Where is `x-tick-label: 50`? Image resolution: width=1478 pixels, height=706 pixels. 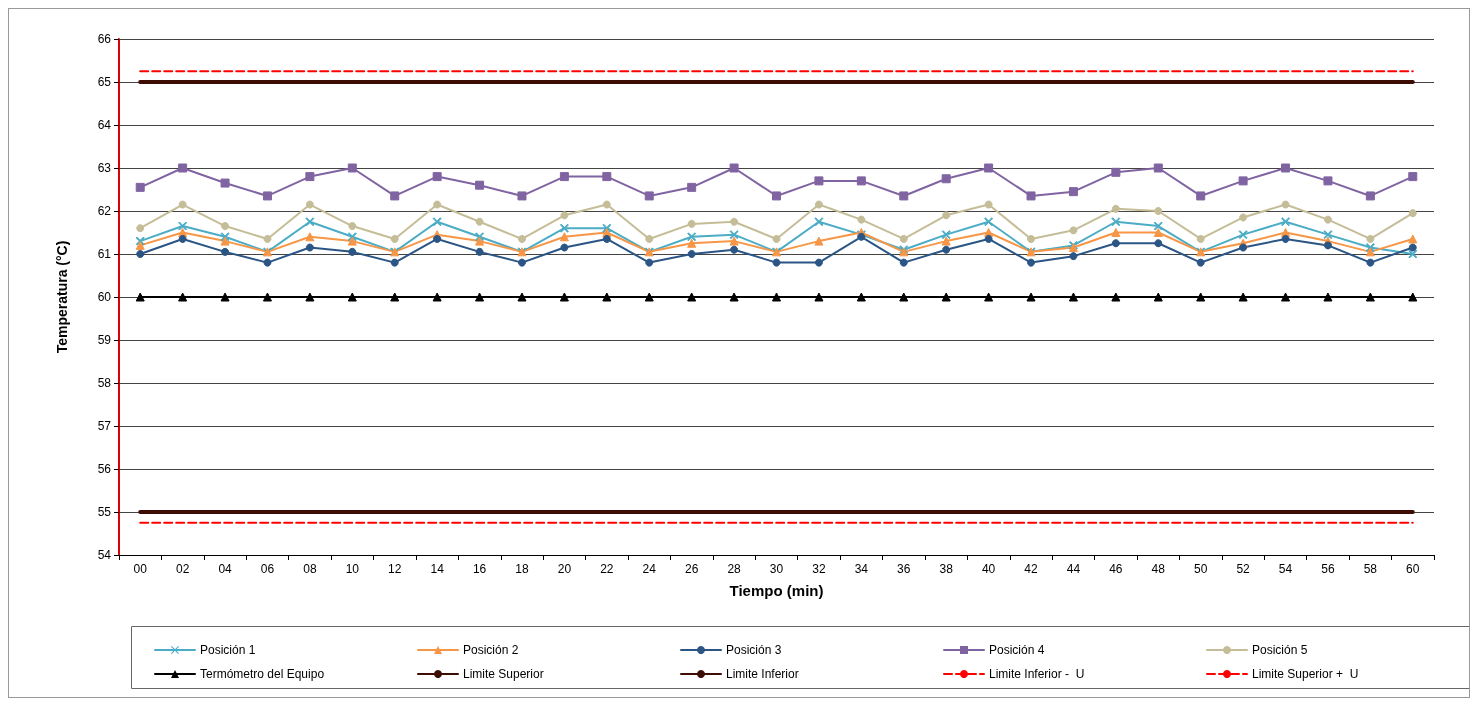
x-tick-label: 50 is located at coordinates (1201, 569).